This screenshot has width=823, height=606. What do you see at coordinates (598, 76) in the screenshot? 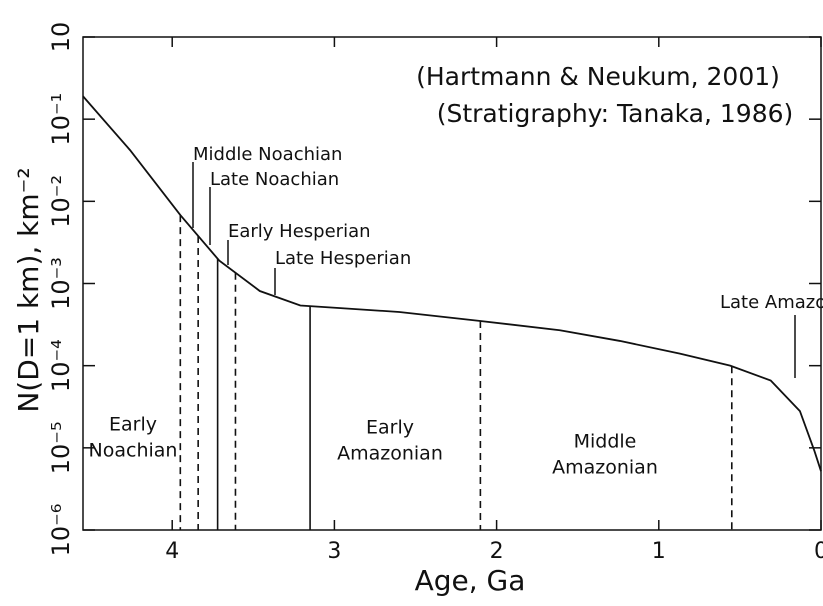
I see `annotation: (Hartmann & Neukum, 2001)` at bounding box center [598, 76].